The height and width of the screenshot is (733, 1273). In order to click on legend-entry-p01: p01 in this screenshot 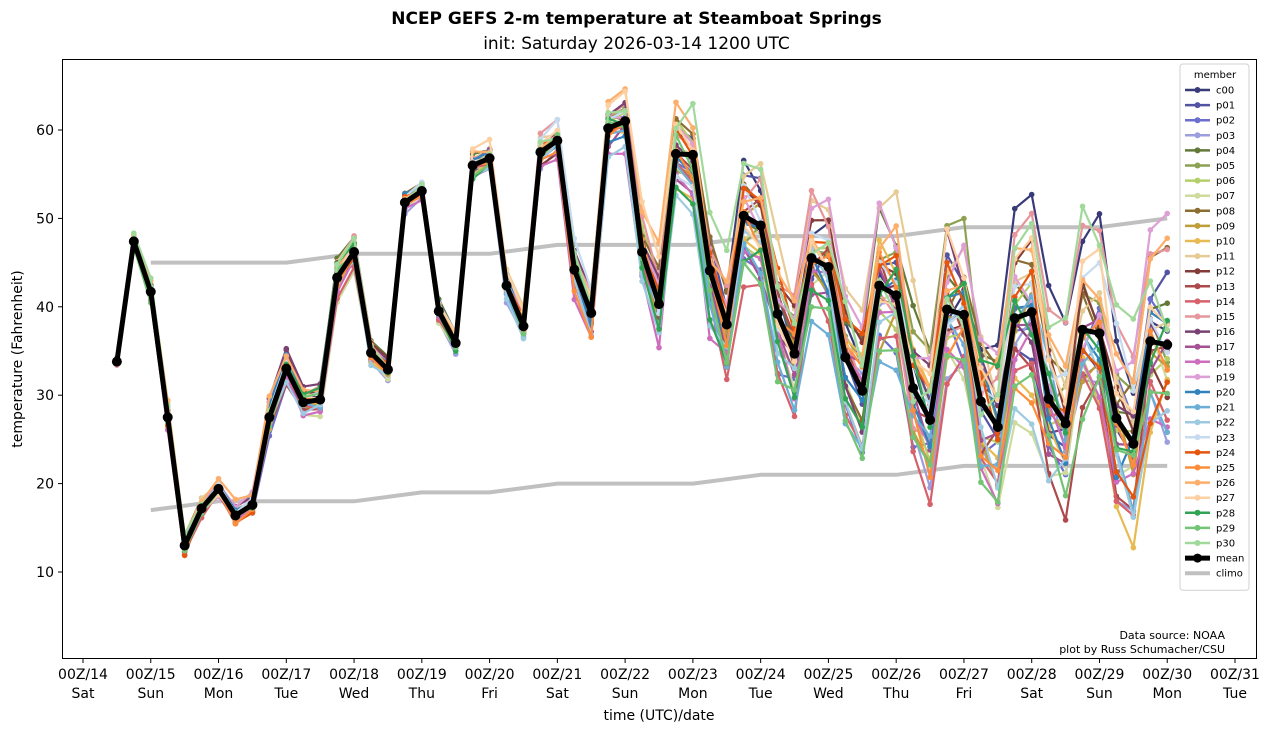, I will do `click(1210, 106)`.